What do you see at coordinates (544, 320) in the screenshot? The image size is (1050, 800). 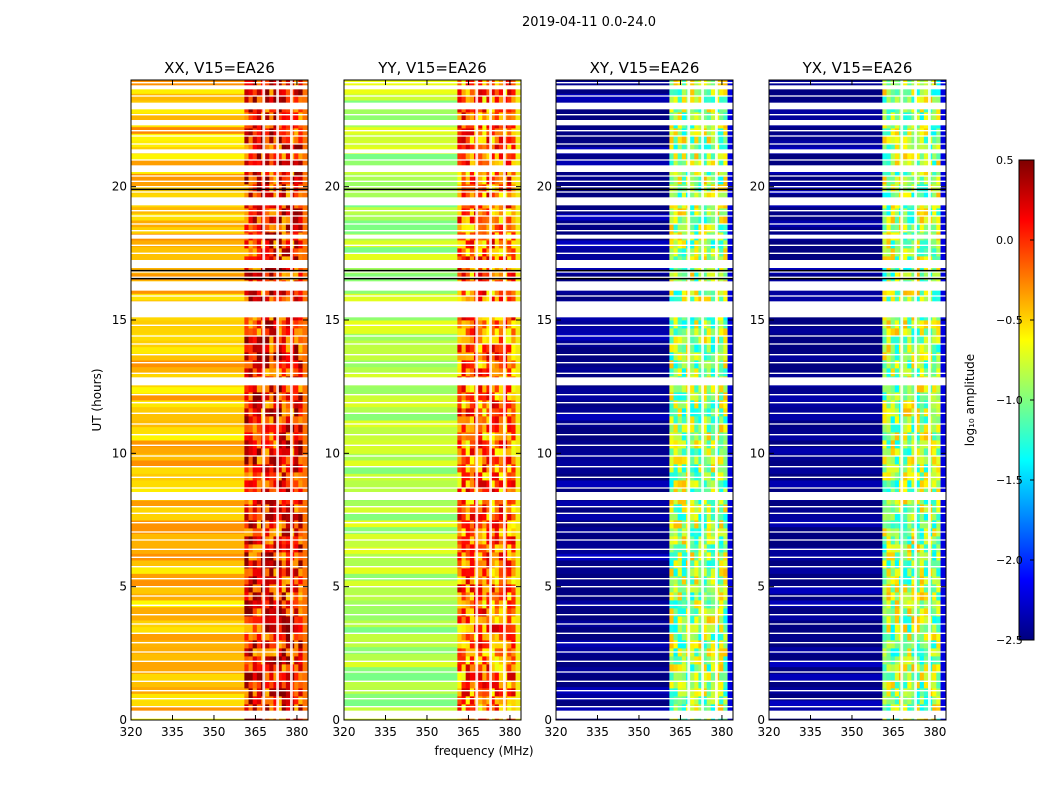 I see `y-tick-label: 15` at bounding box center [544, 320].